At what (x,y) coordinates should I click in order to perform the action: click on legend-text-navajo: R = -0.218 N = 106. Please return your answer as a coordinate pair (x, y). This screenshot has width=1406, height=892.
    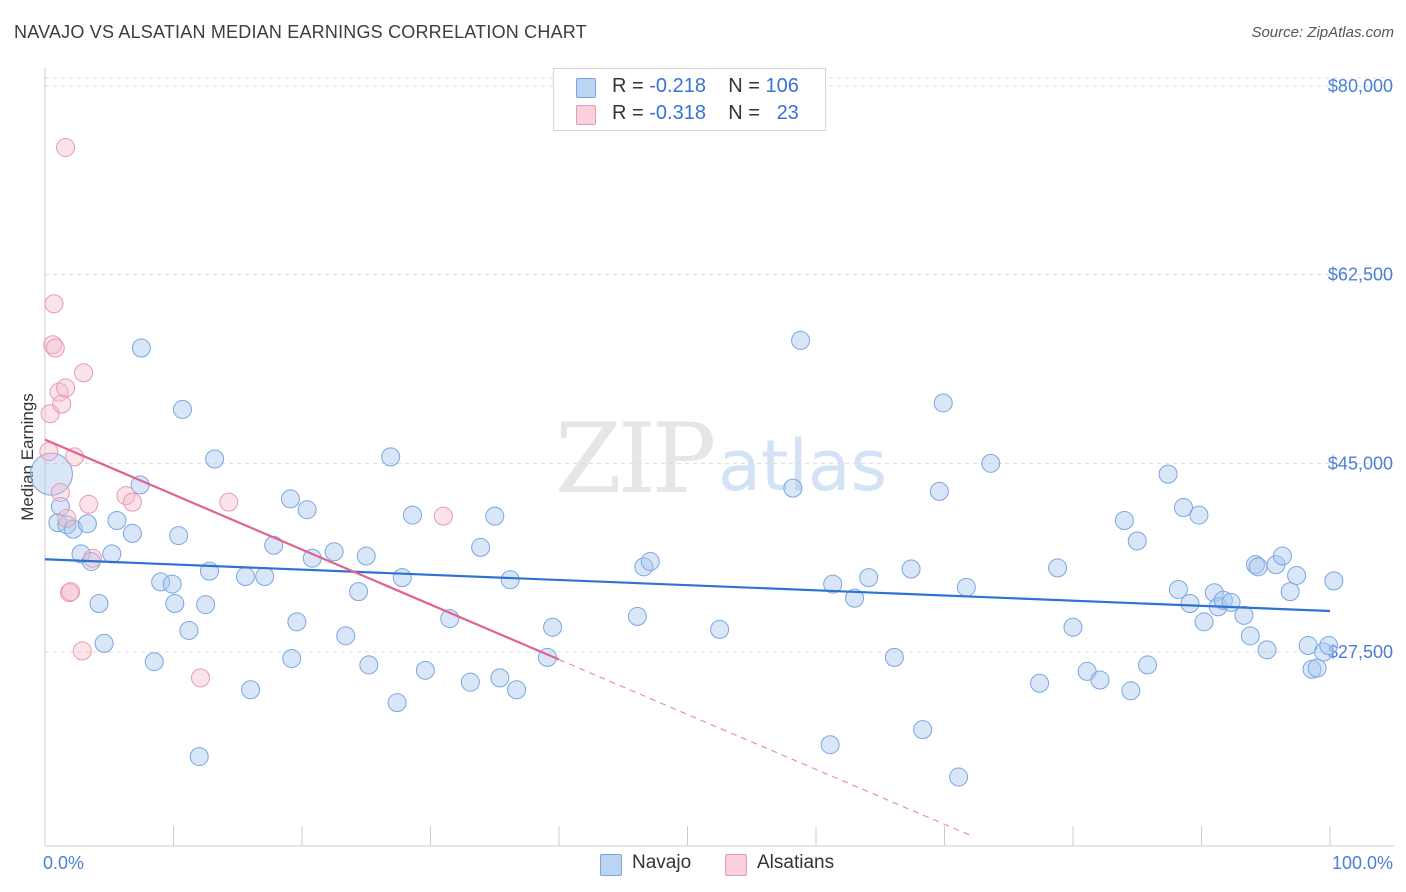
    Looking at the image, I should click on (705, 86).